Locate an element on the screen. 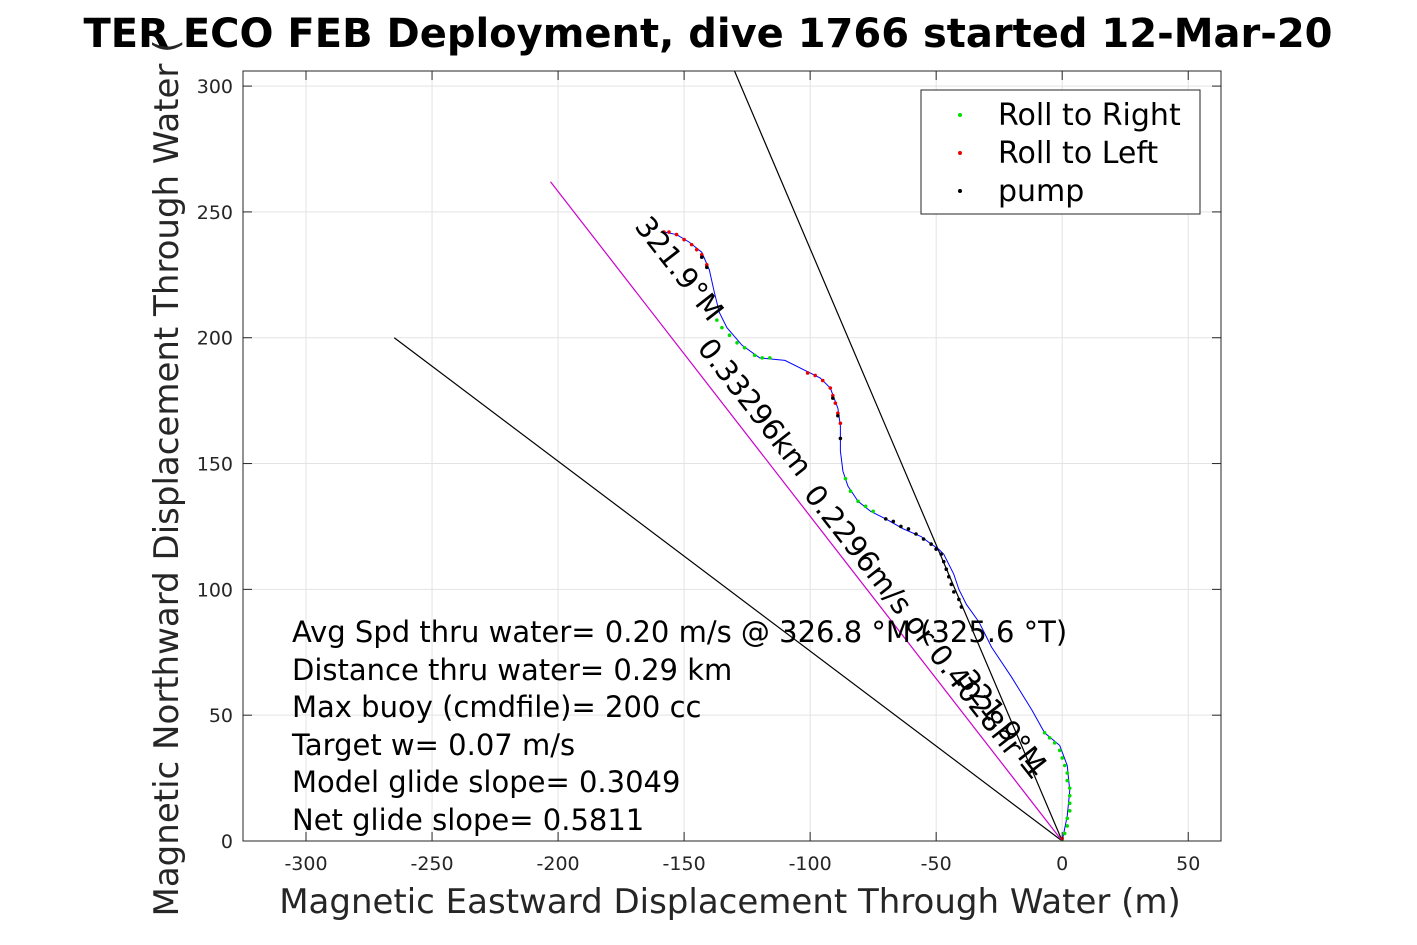 The width and height of the screenshot is (1417, 945). legend-label-pump: pump is located at coordinates (1041, 191).